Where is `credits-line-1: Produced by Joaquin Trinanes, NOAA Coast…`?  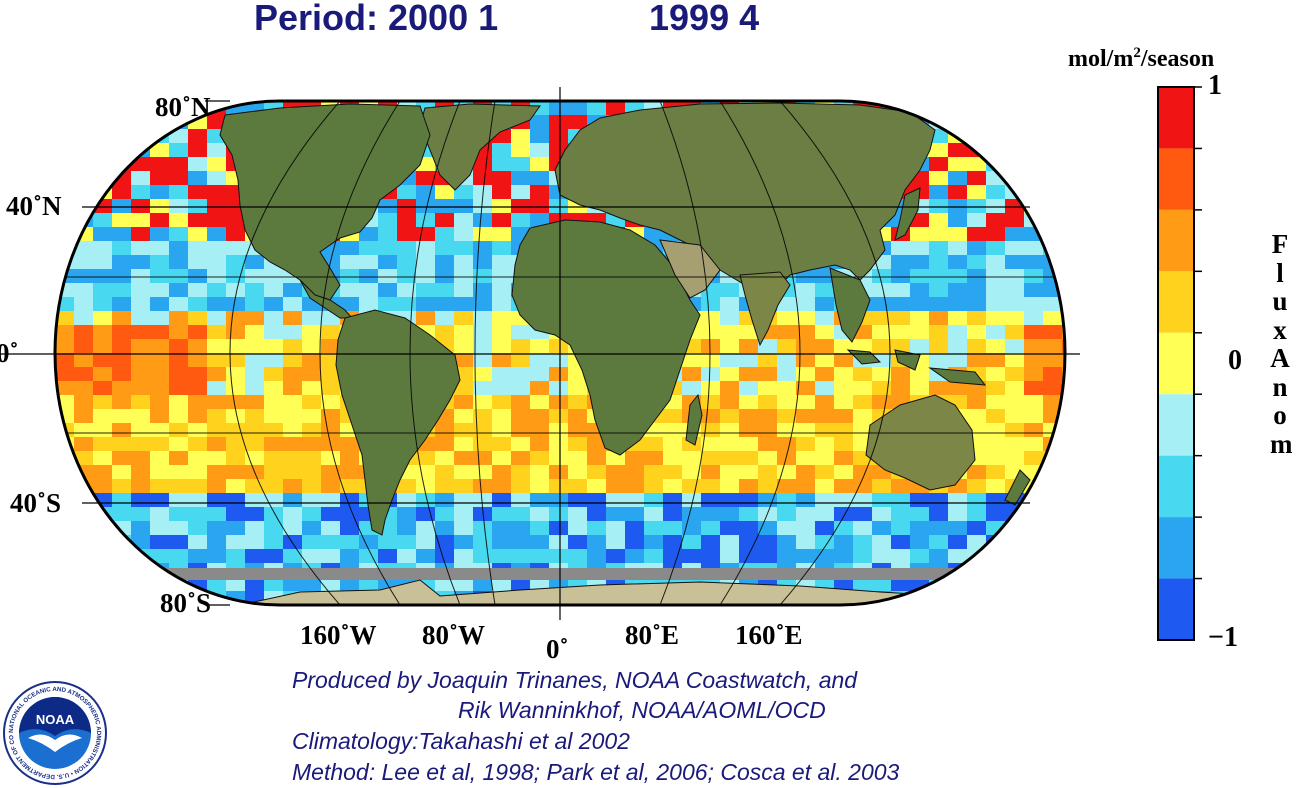
credits-line-1: Produced by Joaquin Trinanes, NOAA Coast… is located at coordinates (575, 680).